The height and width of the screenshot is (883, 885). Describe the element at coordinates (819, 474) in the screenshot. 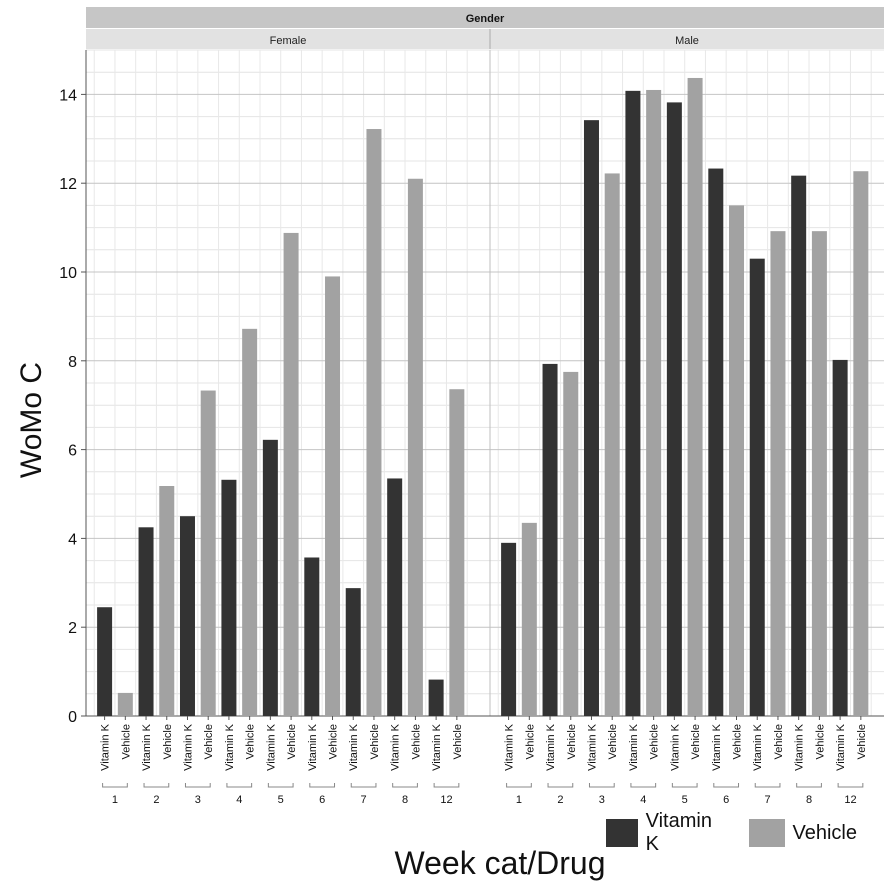

I see `bar-male-week-8-vehicle` at that location.